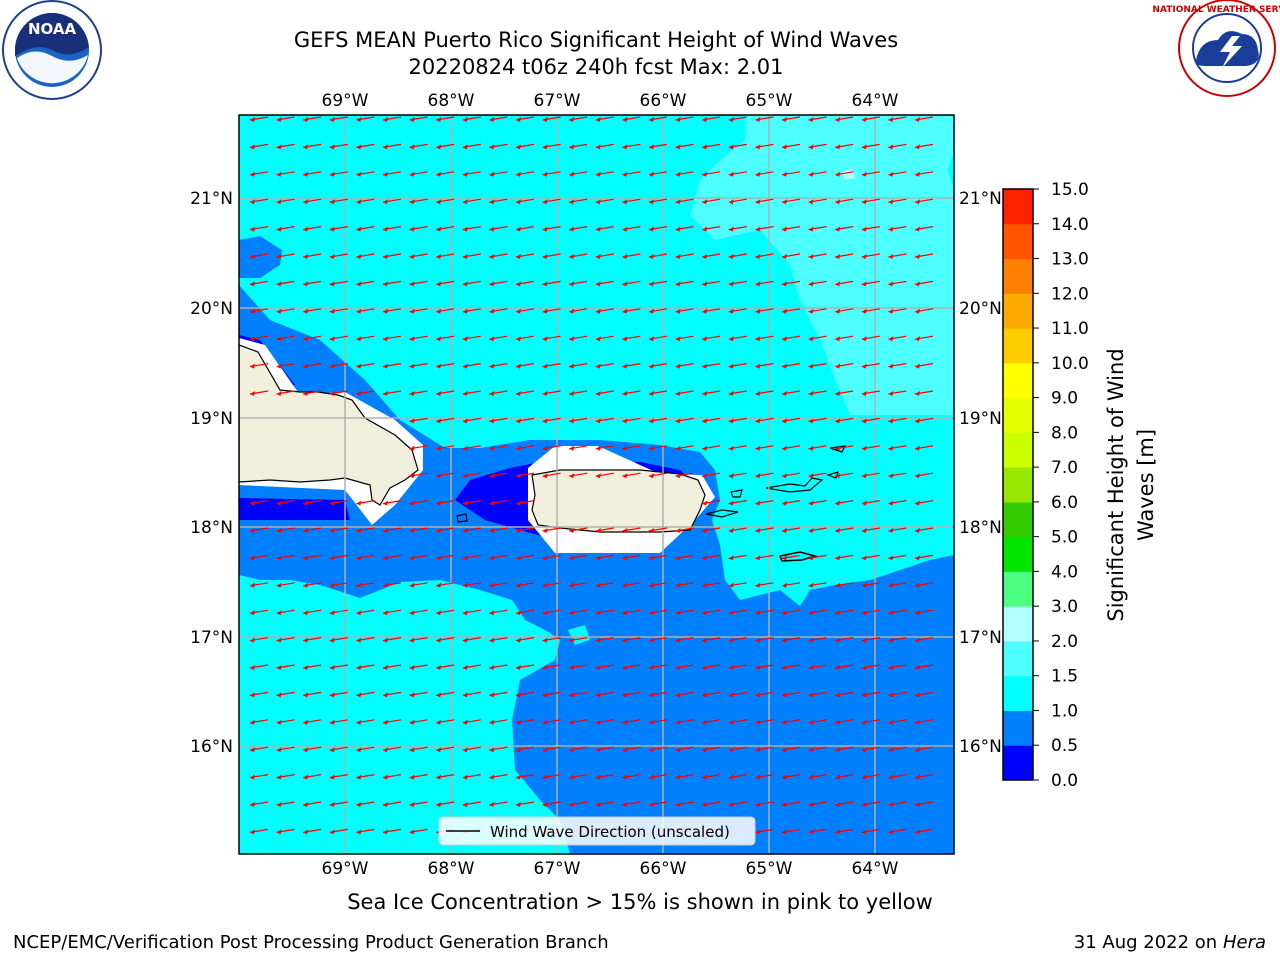  Describe the element at coordinates (462, 518) in the screenshot. I see `mona-island` at that location.